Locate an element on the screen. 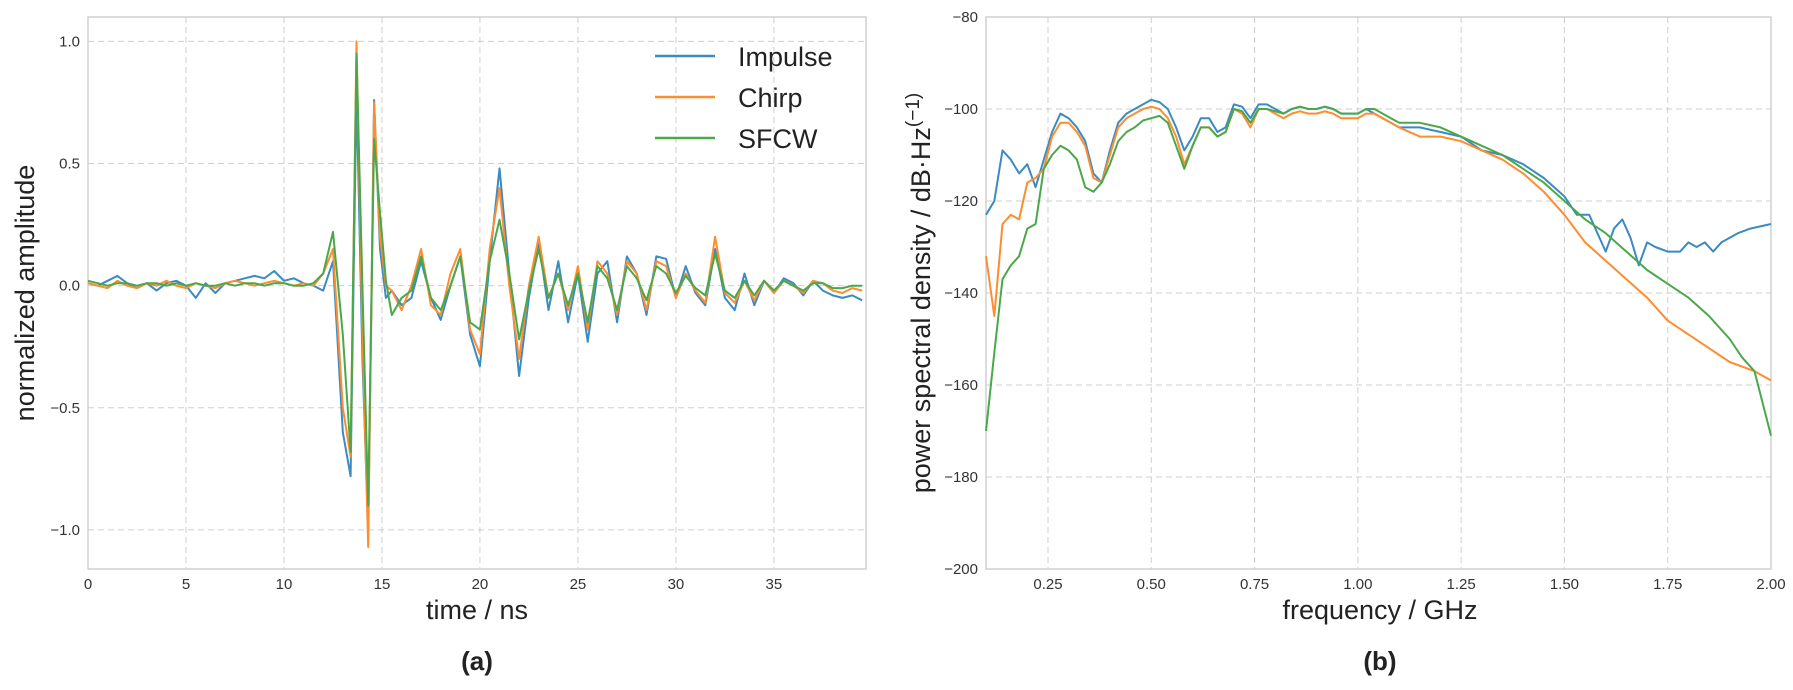 Image resolution: width=1793 pixels, height=690 pixels. x-tick-label: 2.00 is located at coordinates (1770, 584).